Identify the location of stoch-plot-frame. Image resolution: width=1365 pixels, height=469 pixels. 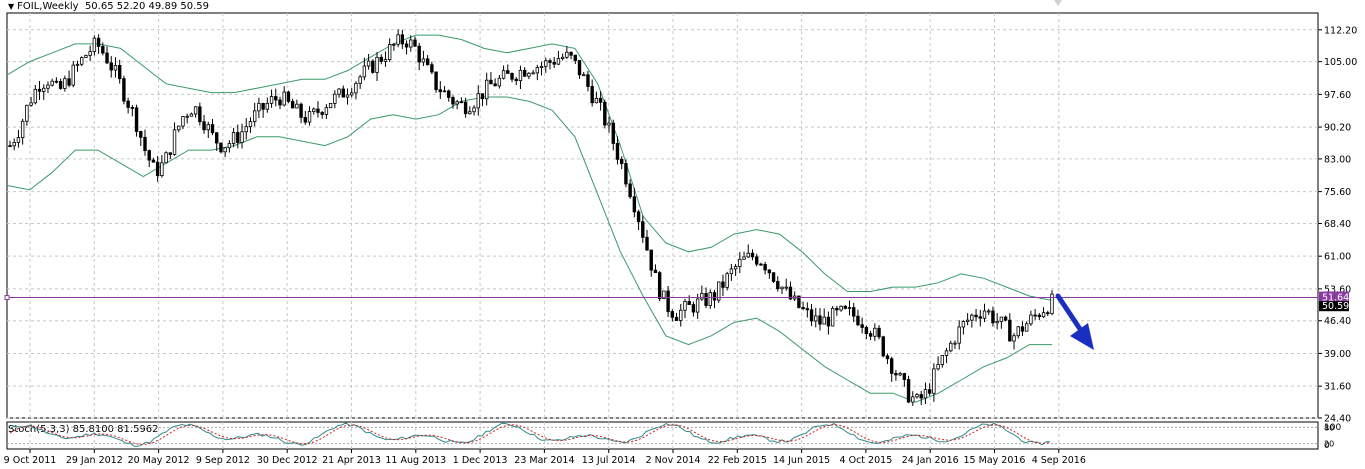
(662, 435).